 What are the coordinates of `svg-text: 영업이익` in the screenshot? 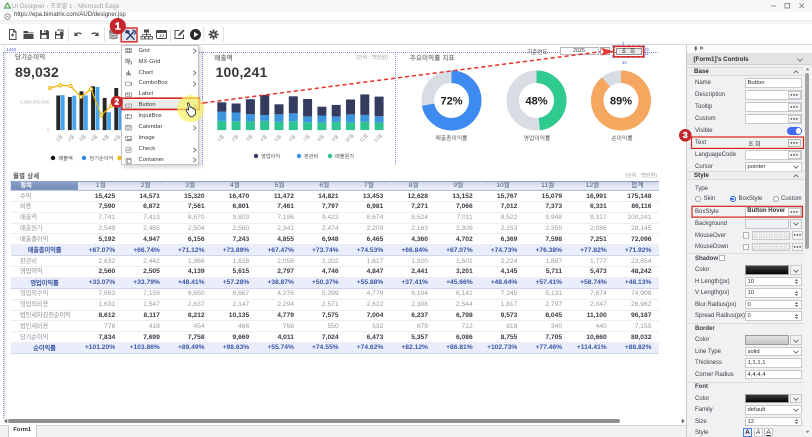 It's located at (270, 156).